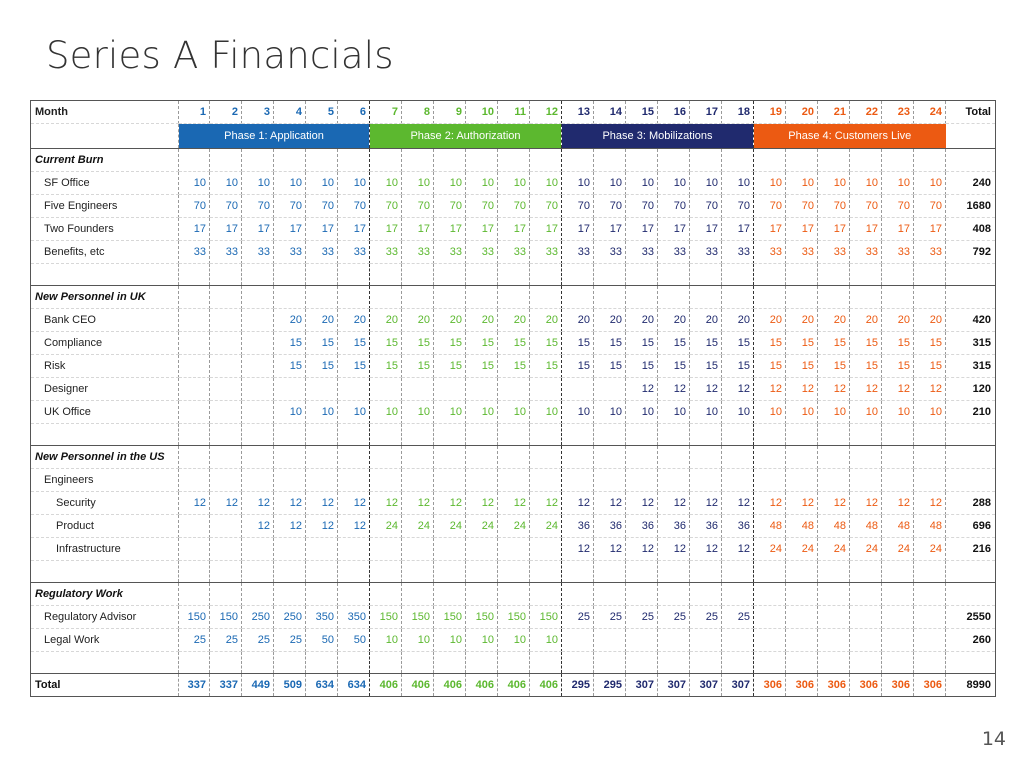  What do you see at coordinates (513, 160) in the screenshot?
I see `section-header-row: Current Burn` at bounding box center [513, 160].